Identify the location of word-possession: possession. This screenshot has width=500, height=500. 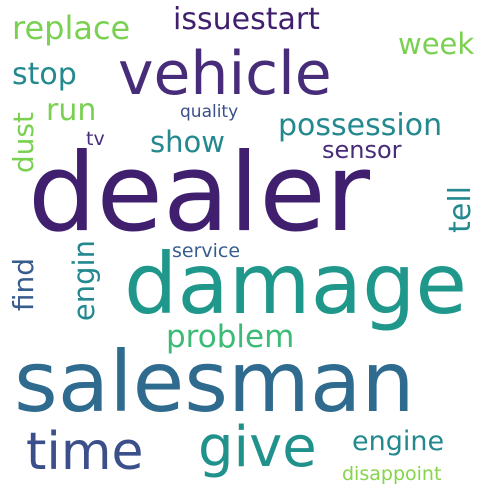
(360, 125).